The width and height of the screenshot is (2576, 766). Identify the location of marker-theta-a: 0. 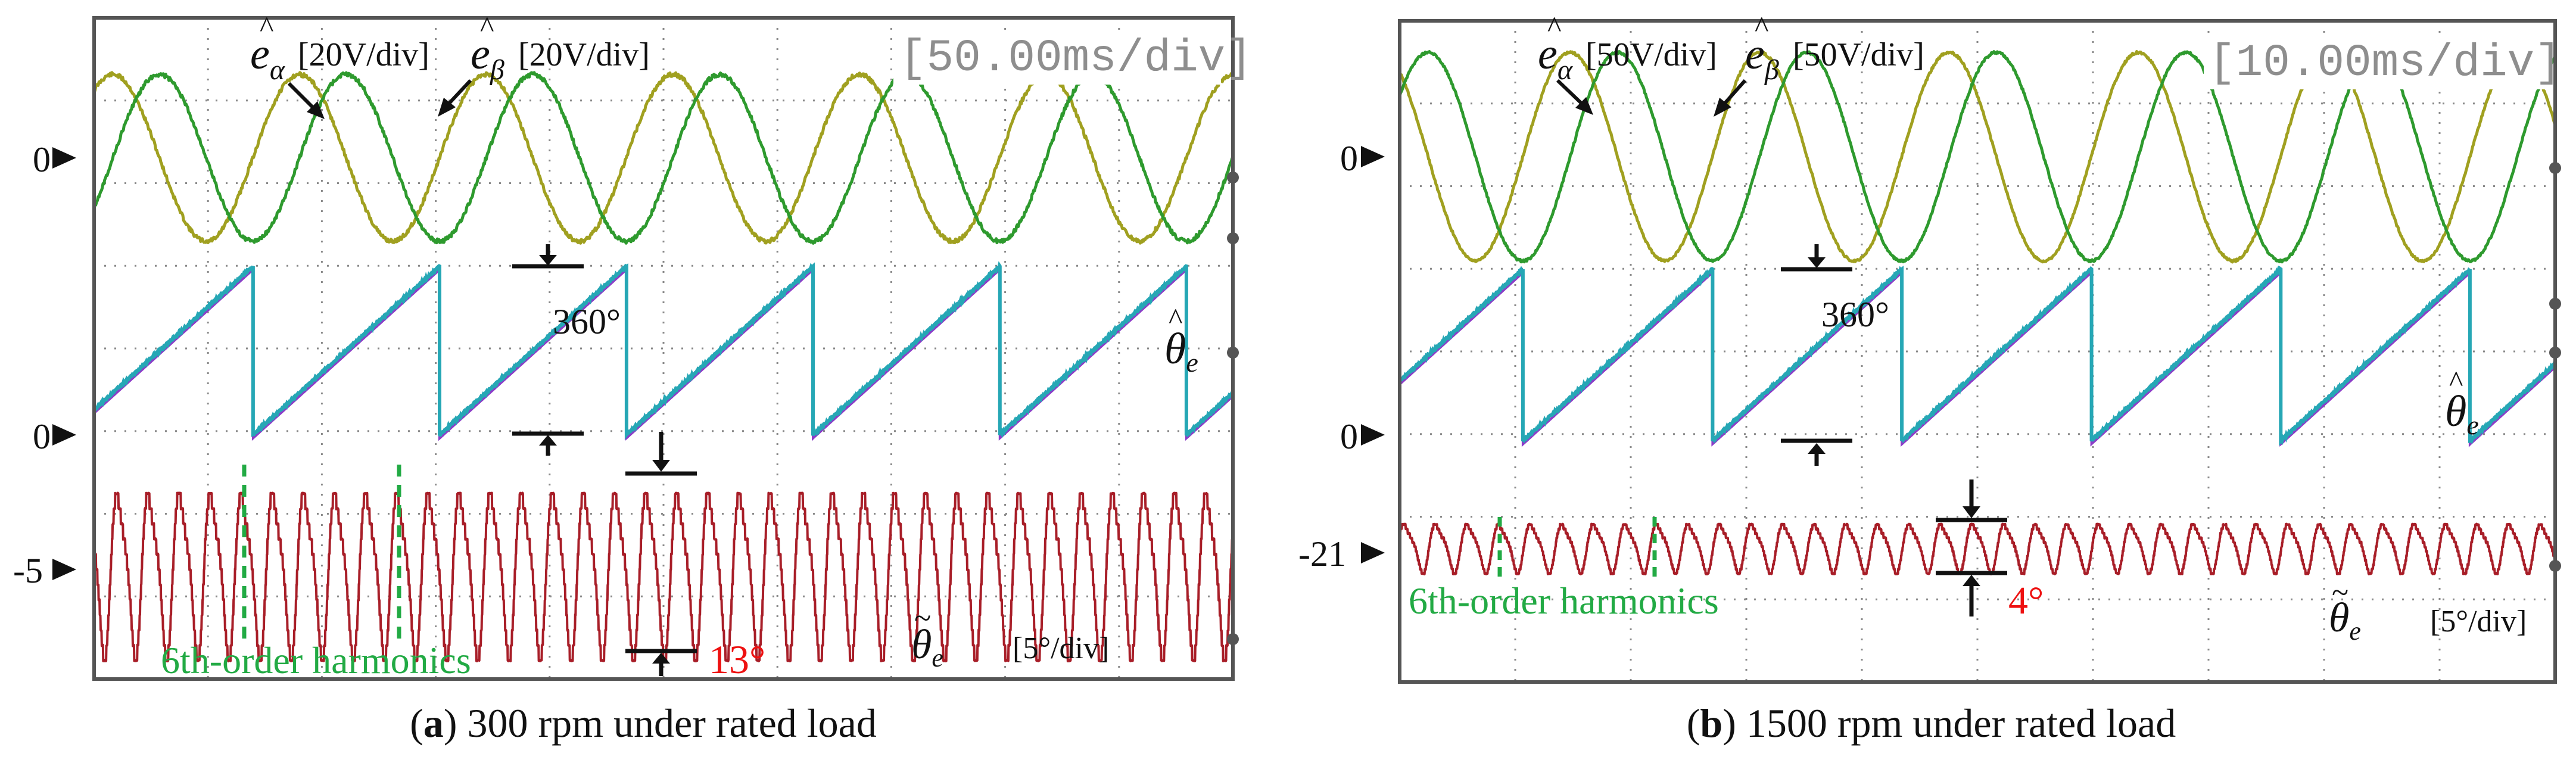
(54, 436).